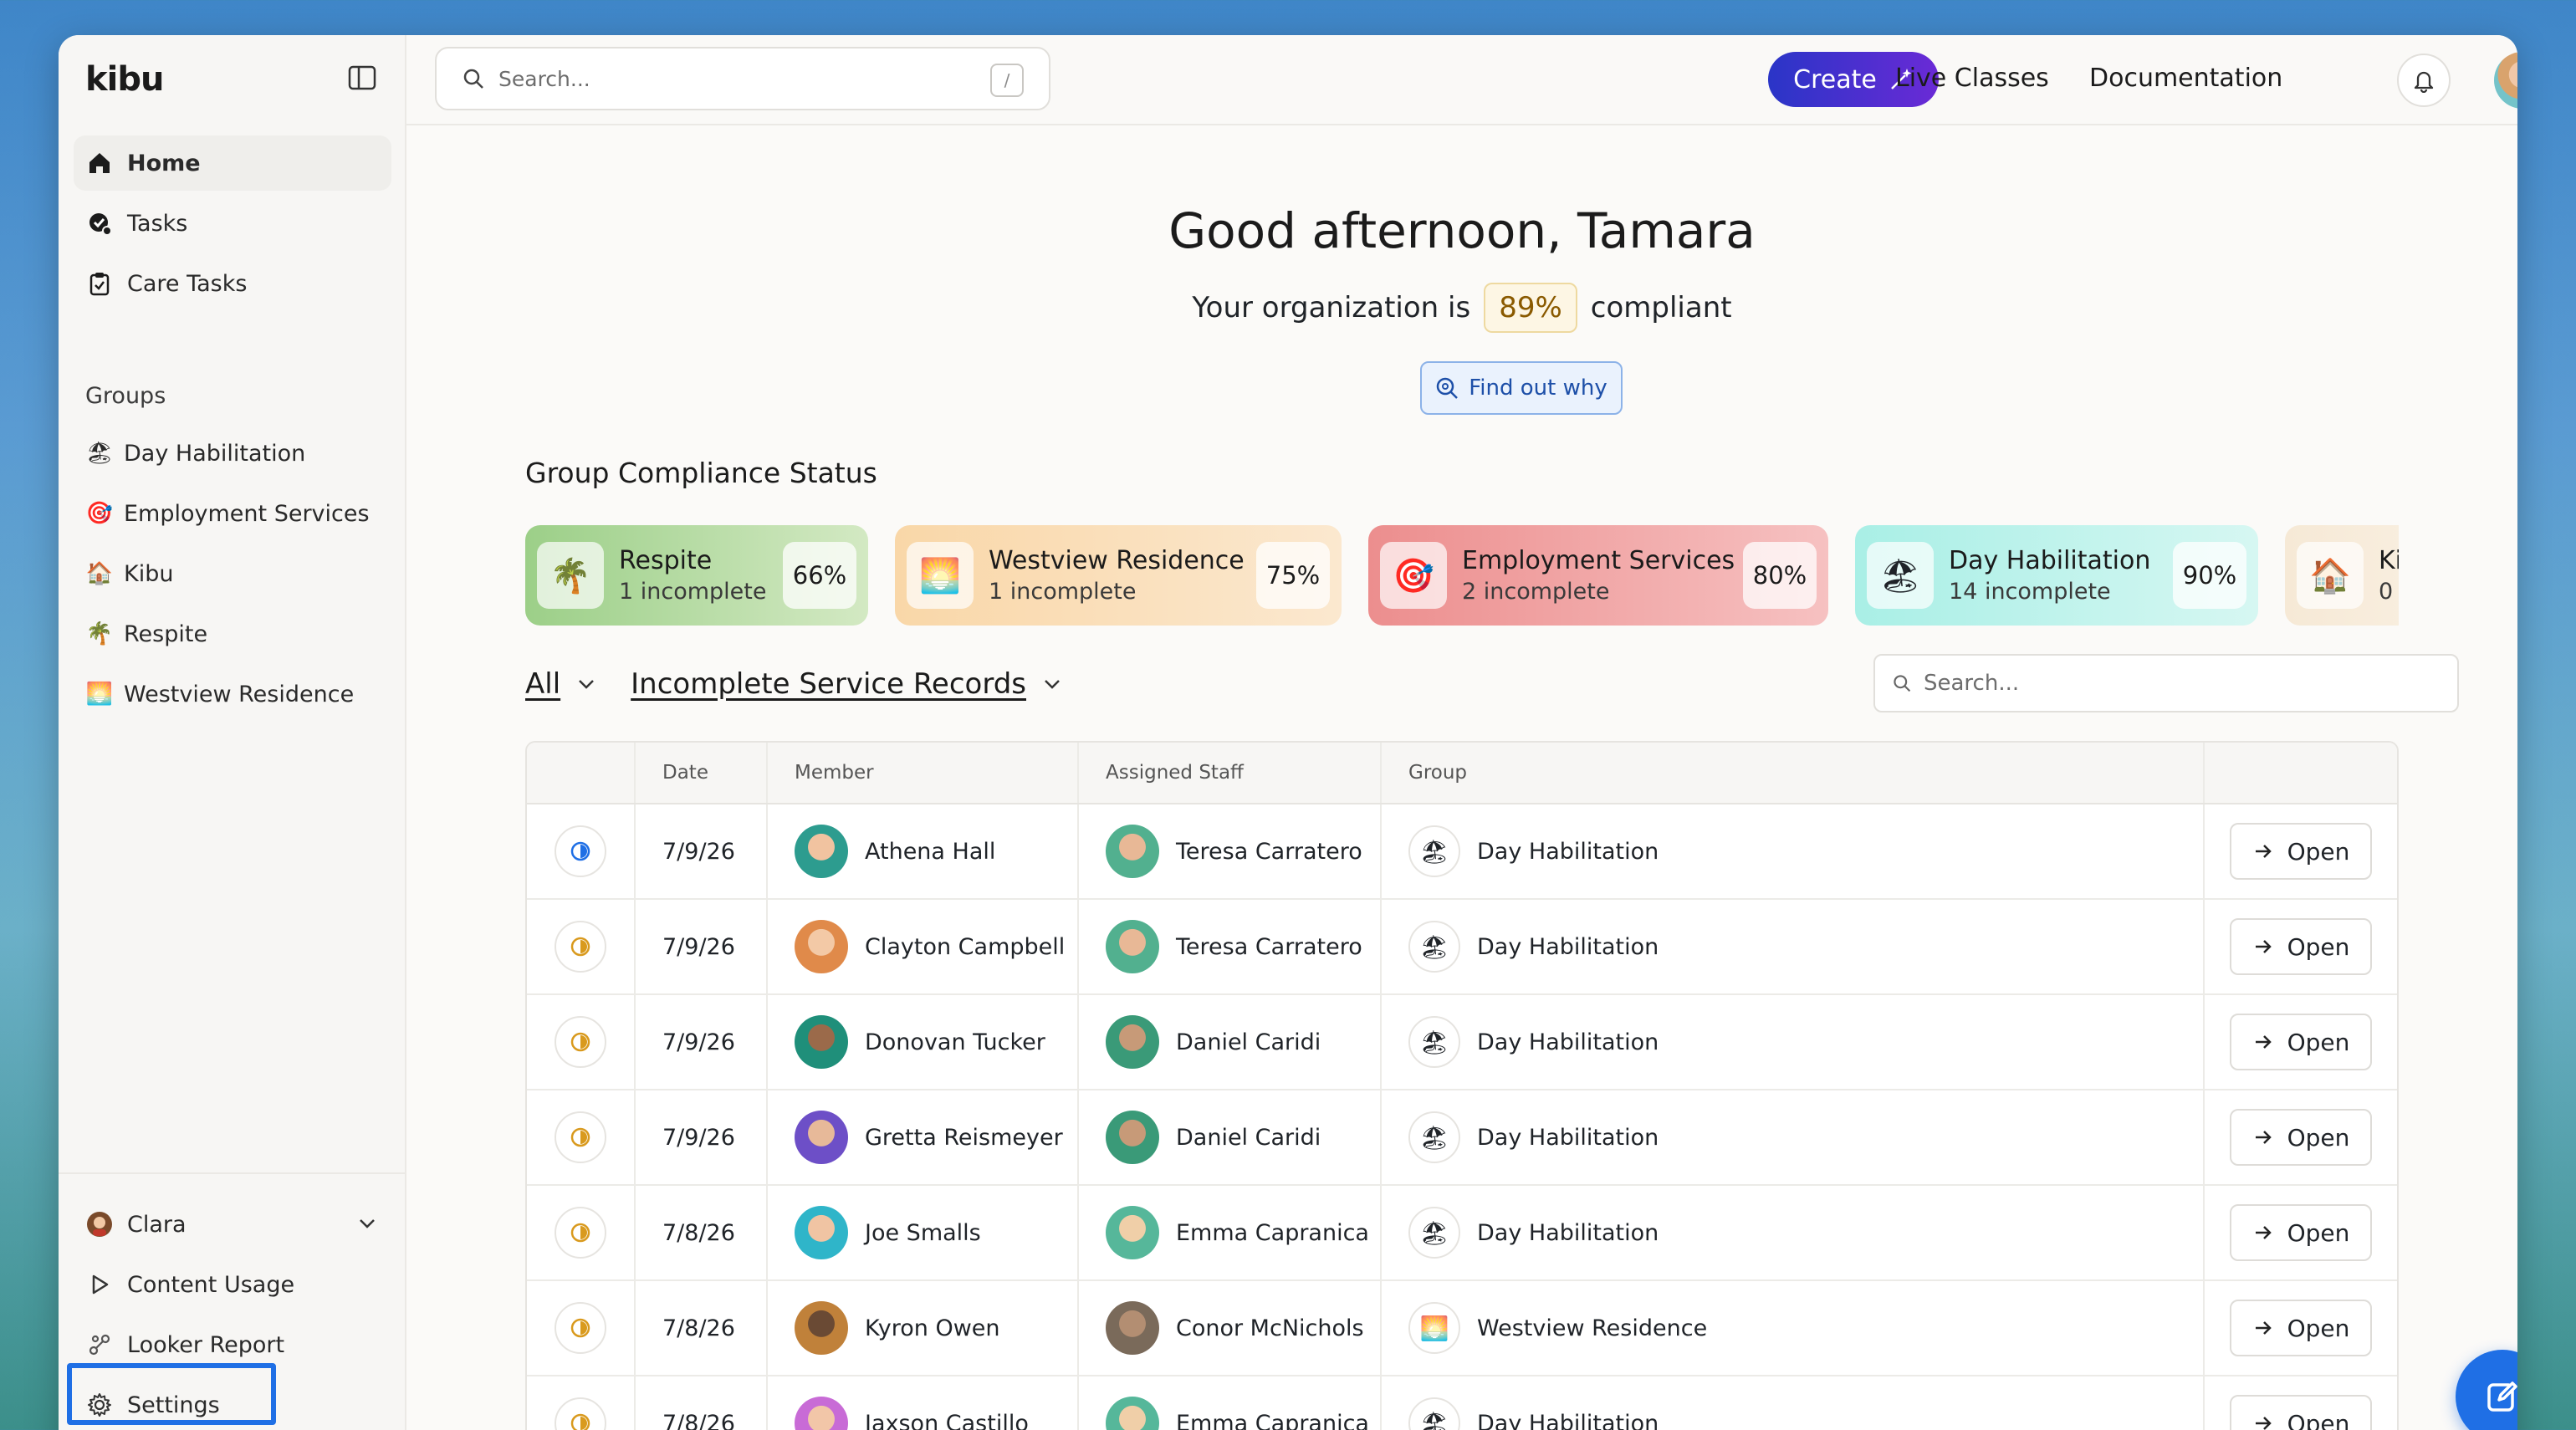 Image resolution: width=2576 pixels, height=1430 pixels. What do you see at coordinates (124, 79) in the screenshot?
I see `brand-logo: kibu` at bounding box center [124, 79].